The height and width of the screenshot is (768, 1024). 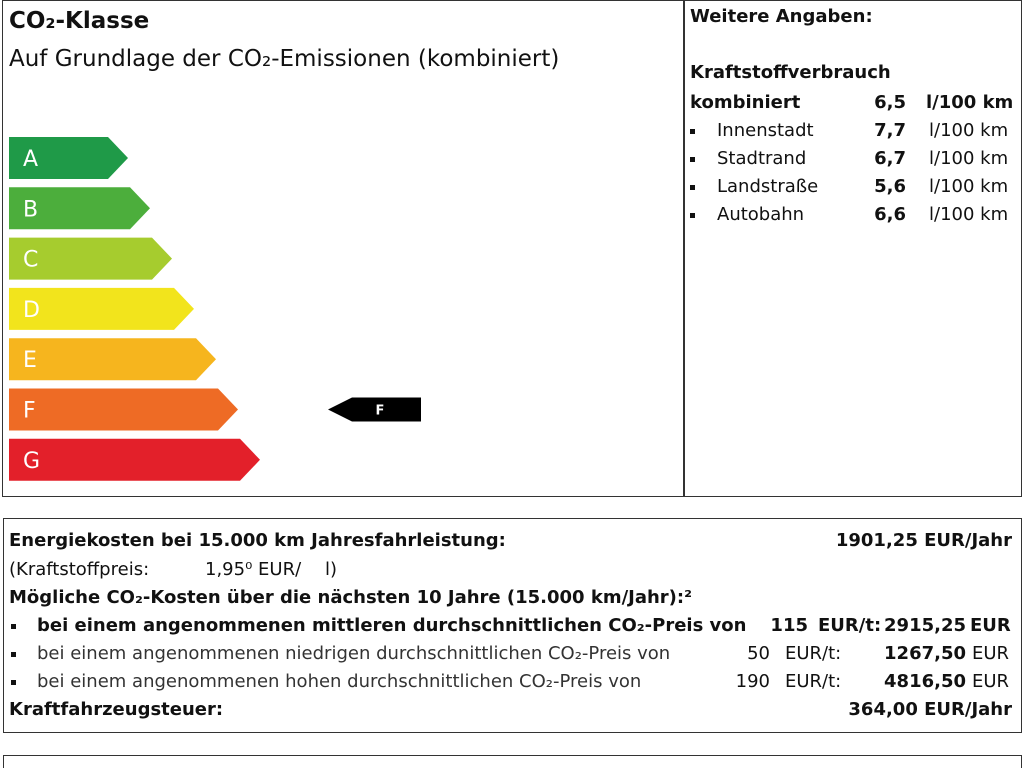 What do you see at coordinates (890, 186) in the screenshot?
I see `detail-value: 5,6` at bounding box center [890, 186].